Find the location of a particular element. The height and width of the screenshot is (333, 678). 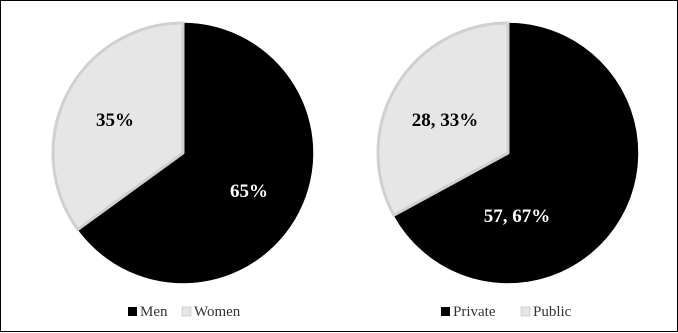

gender-legend: Men Women is located at coordinates (184, 312).